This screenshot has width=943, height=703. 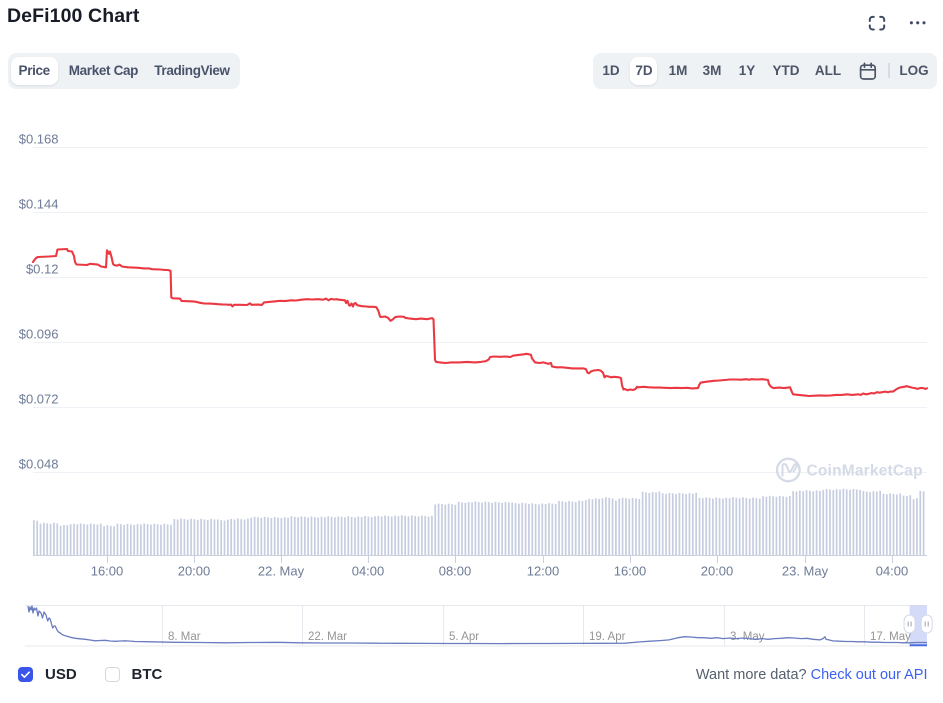 What do you see at coordinates (747, 637) in the screenshot?
I see `svg-text: 3. May` at bounding box center [747, 637].